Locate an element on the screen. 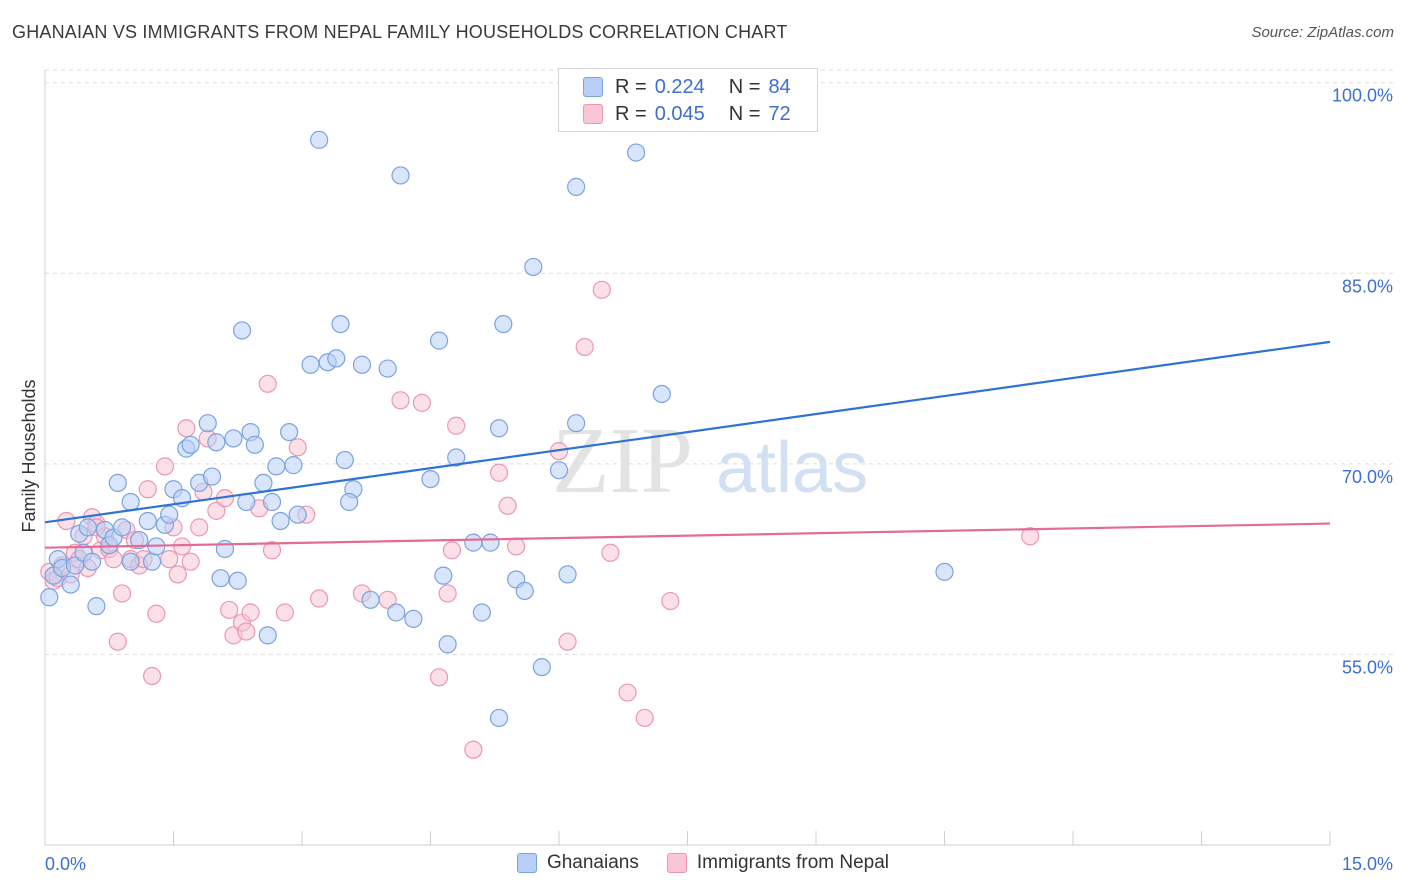 Image resolution: width=1406 pixels, height=892 pixels. series-legend: Ghanaians Immigrants from Nepal is located at coordinates (703, 863).